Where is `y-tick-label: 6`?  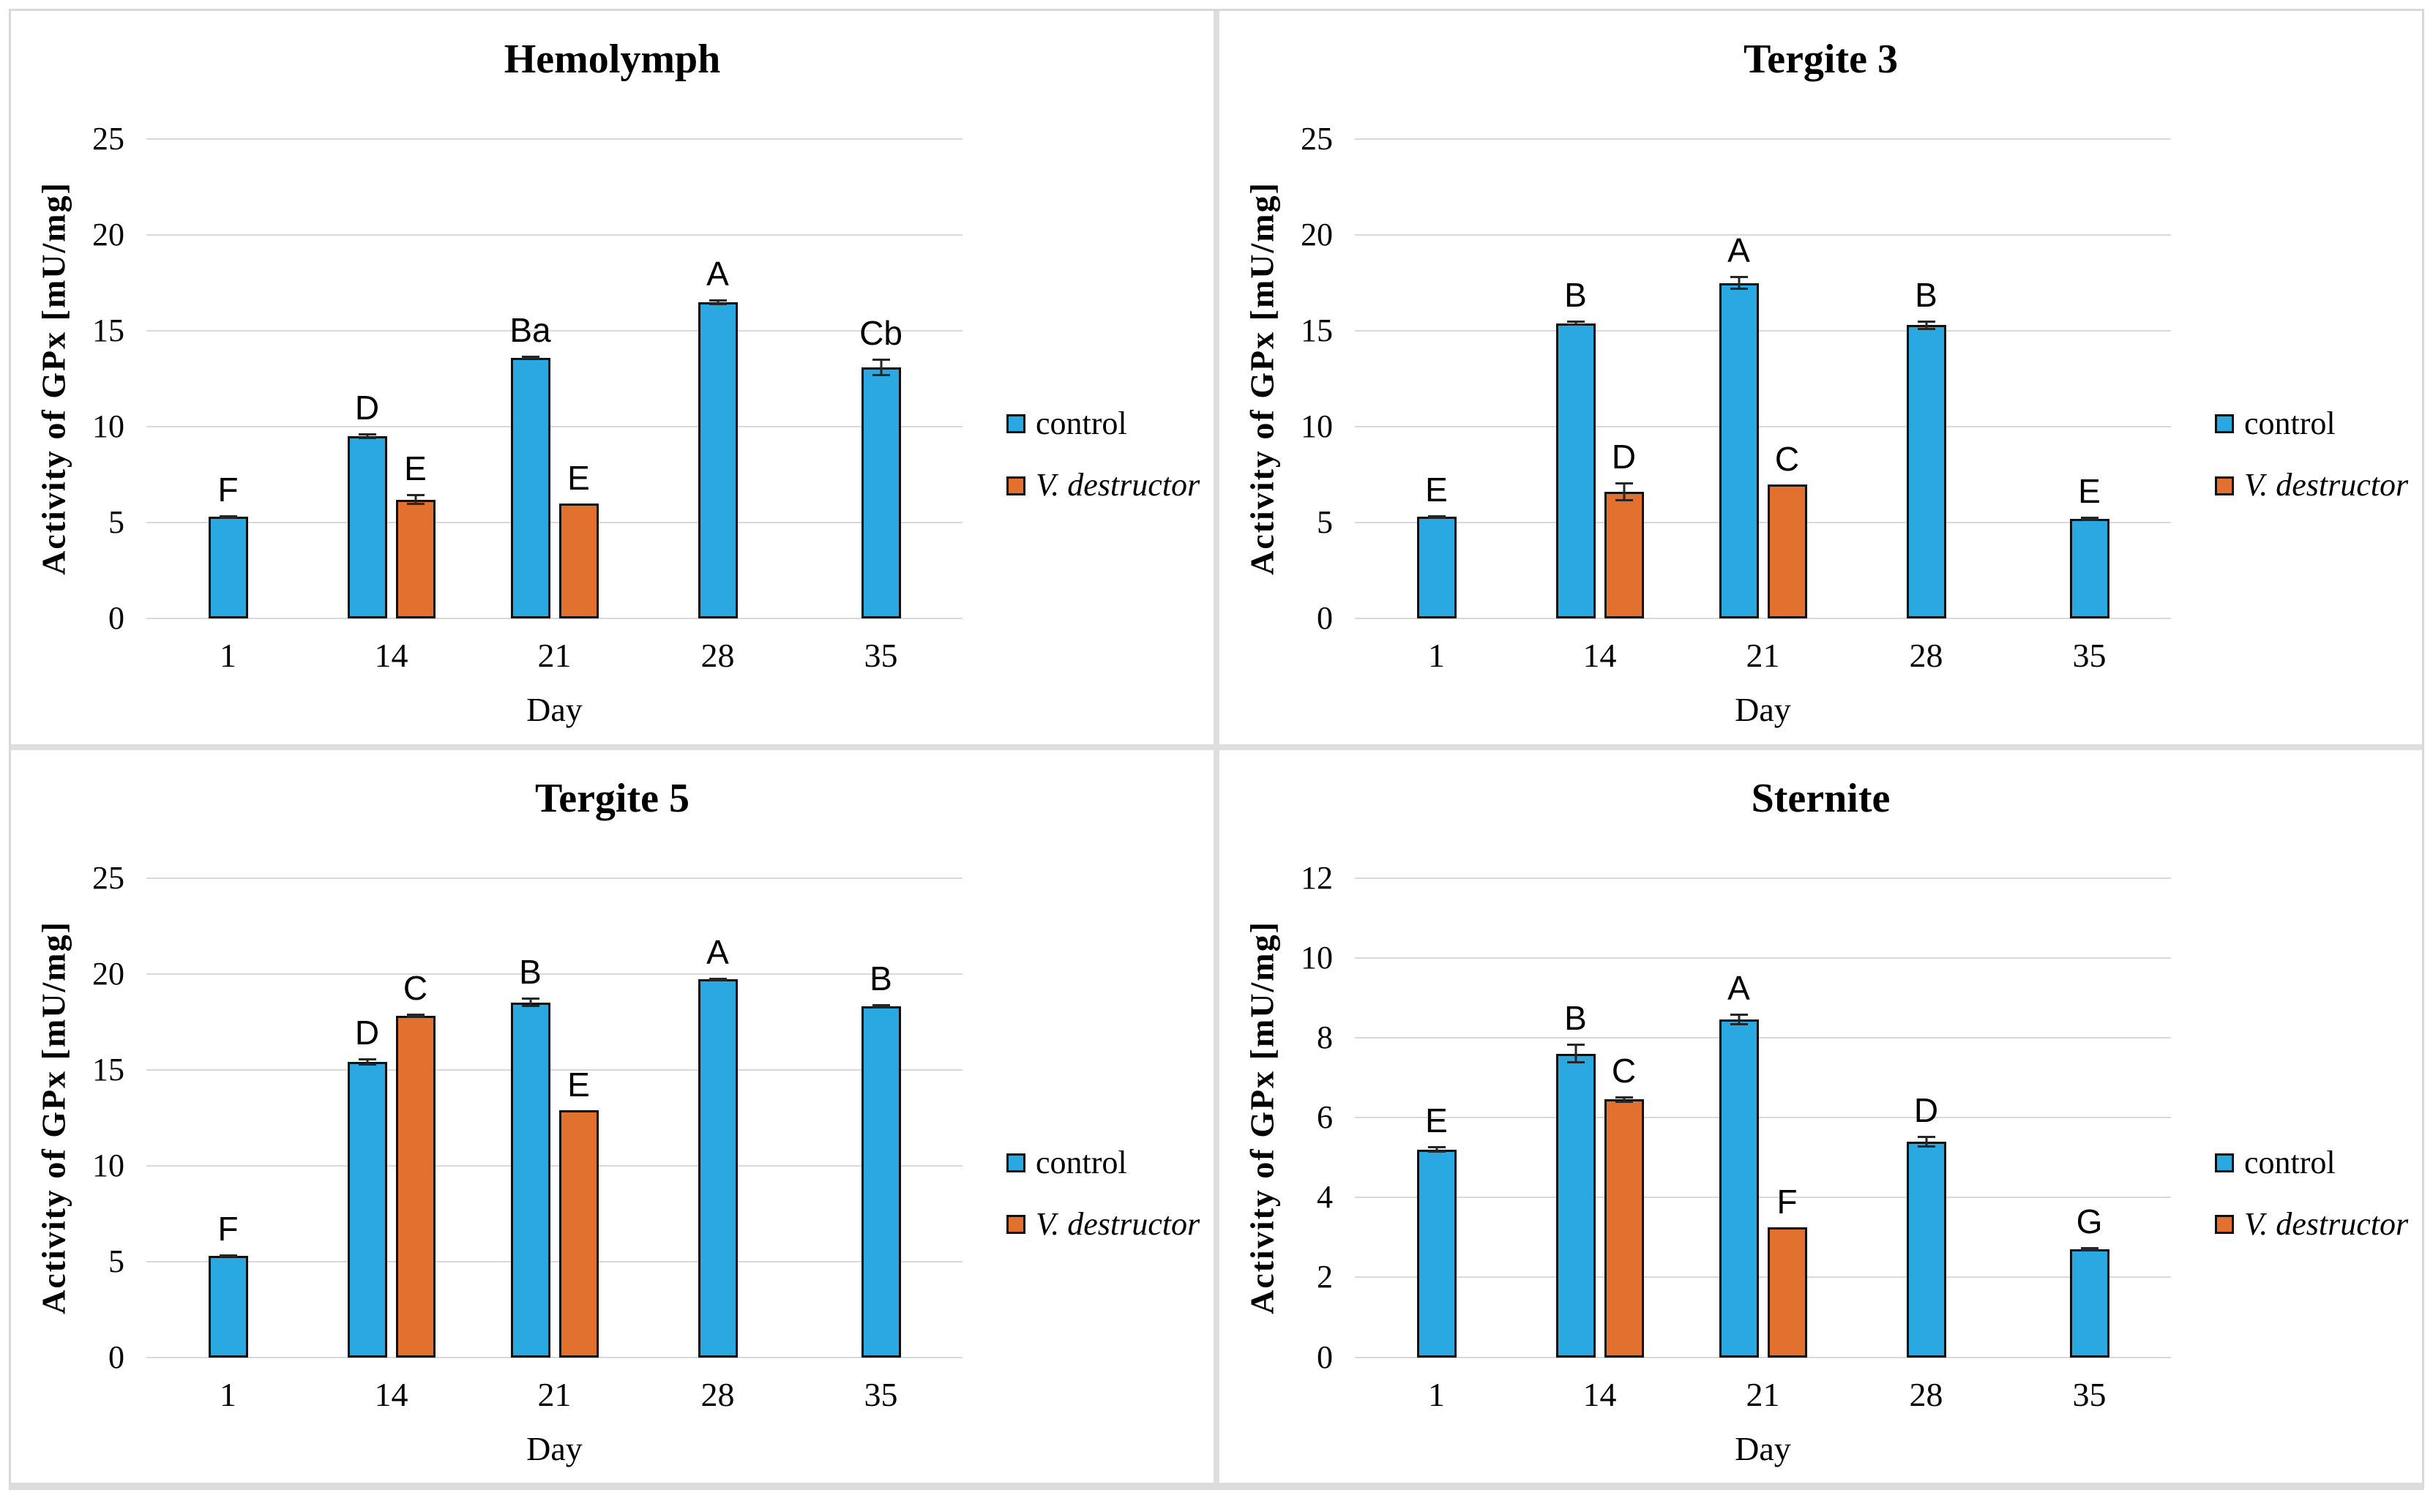
y-tick-label: 6 is located at coordinates (1325, 1117).